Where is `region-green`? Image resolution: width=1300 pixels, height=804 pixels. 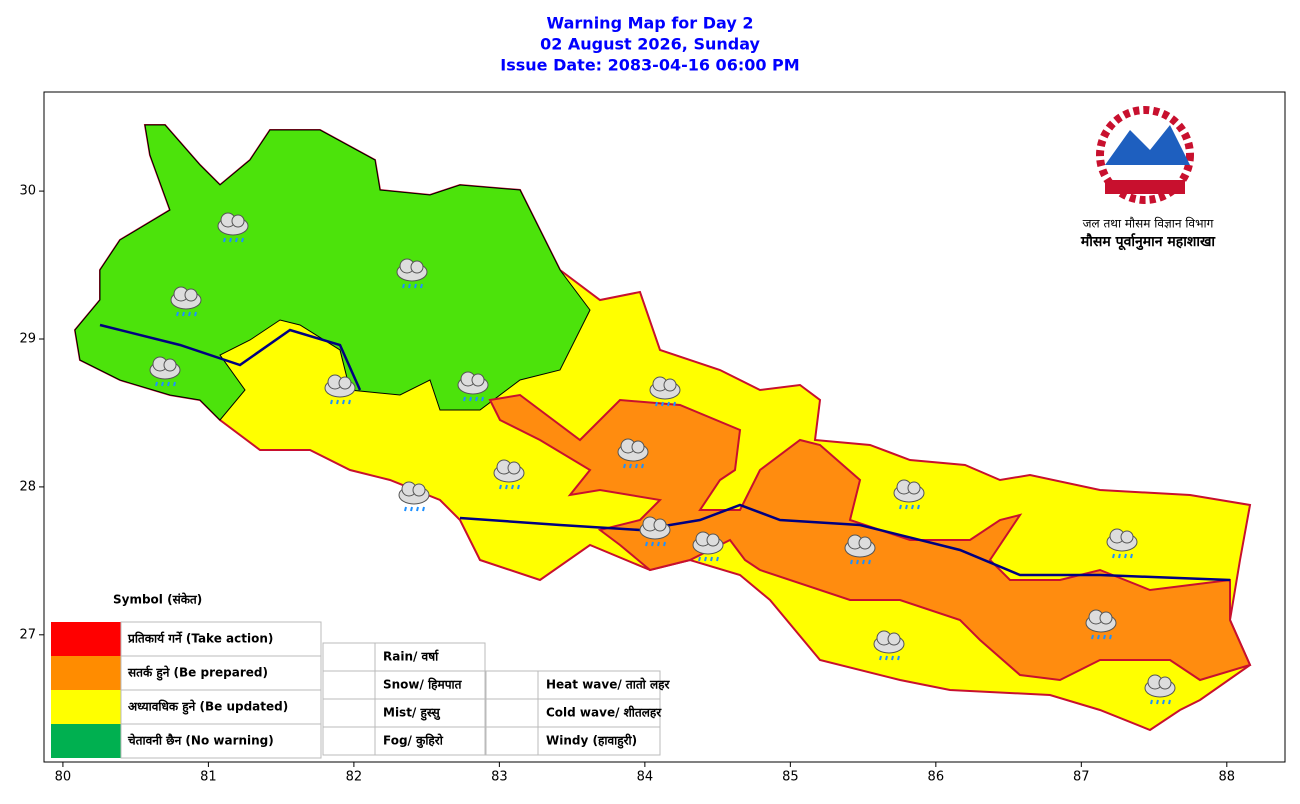 region-green is located at coordinates (332, 272).